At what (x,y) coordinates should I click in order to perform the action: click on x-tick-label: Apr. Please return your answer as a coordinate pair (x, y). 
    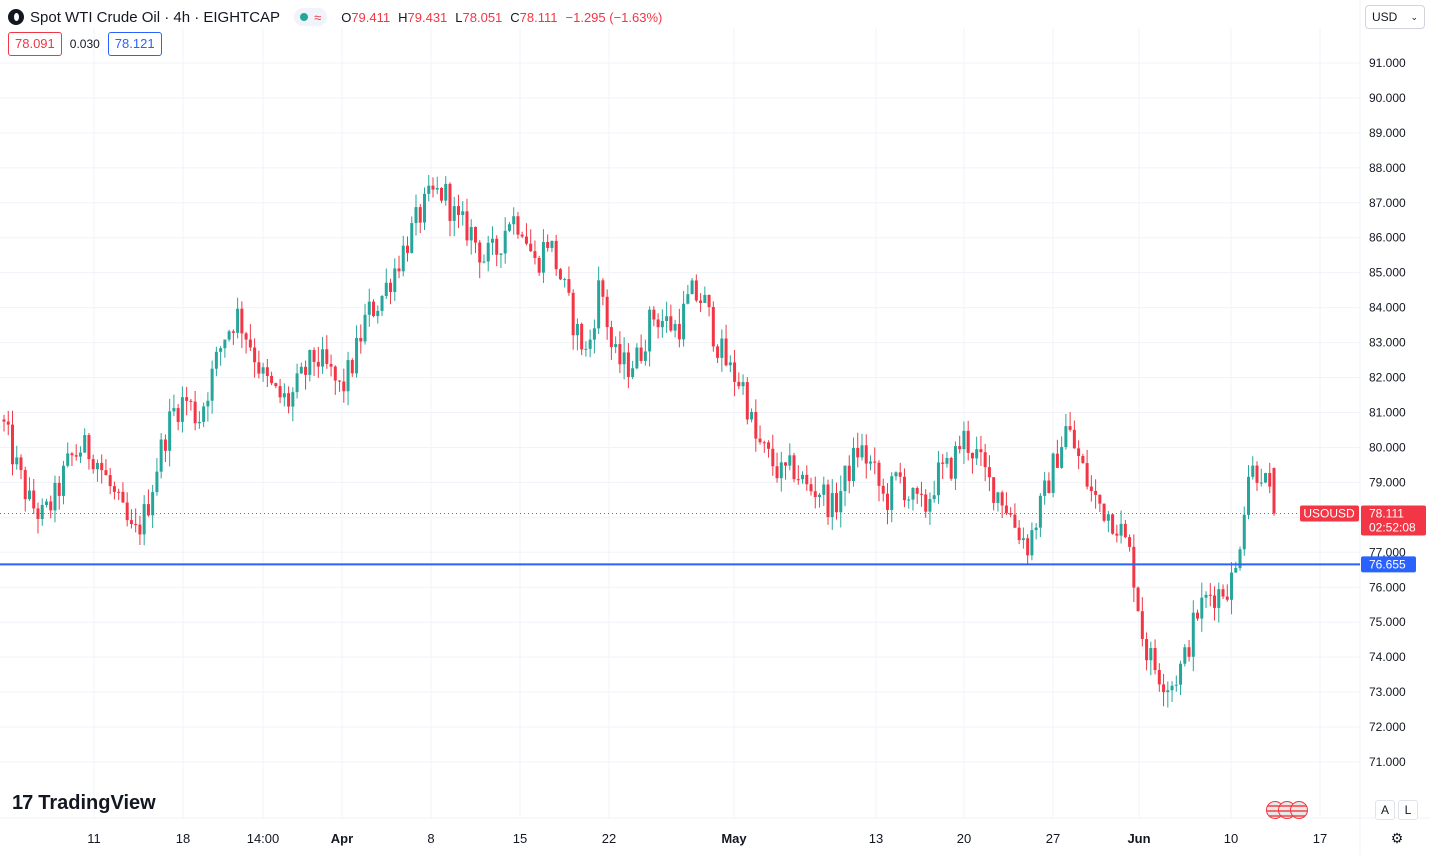
    Looking at the image, I should click on (342, 838).